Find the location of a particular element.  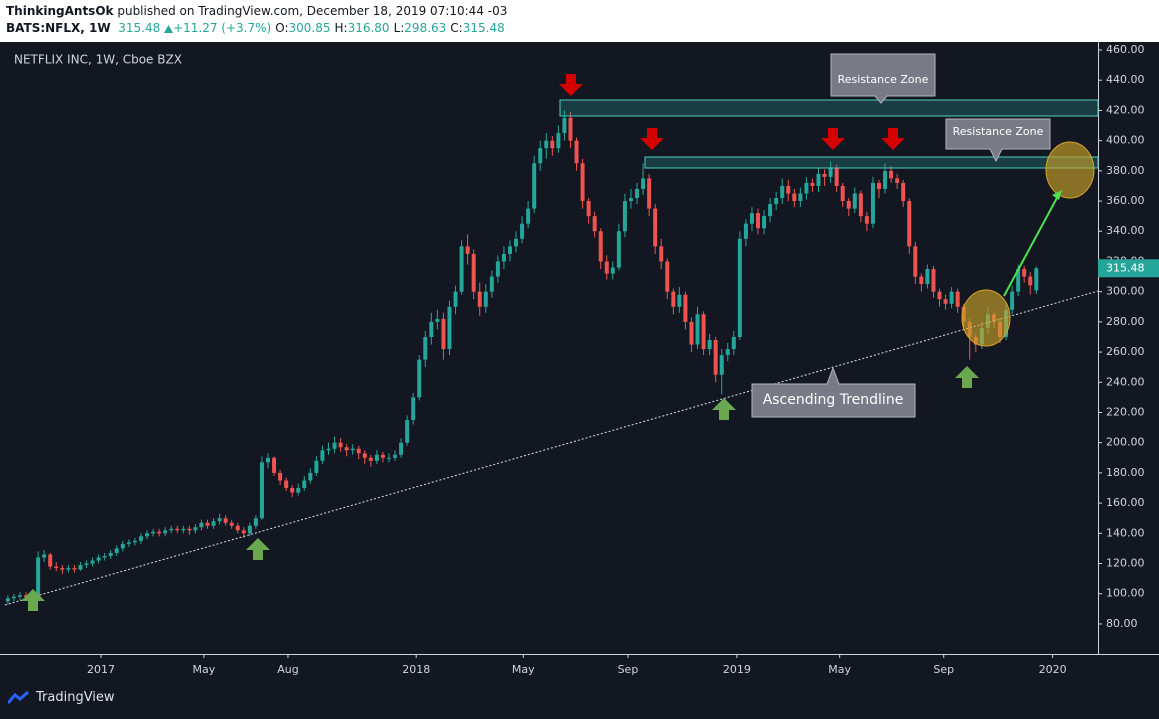

chart-title: NETFLIX INC, 1W, Cboe BZX is located at coordinates (98, 60).